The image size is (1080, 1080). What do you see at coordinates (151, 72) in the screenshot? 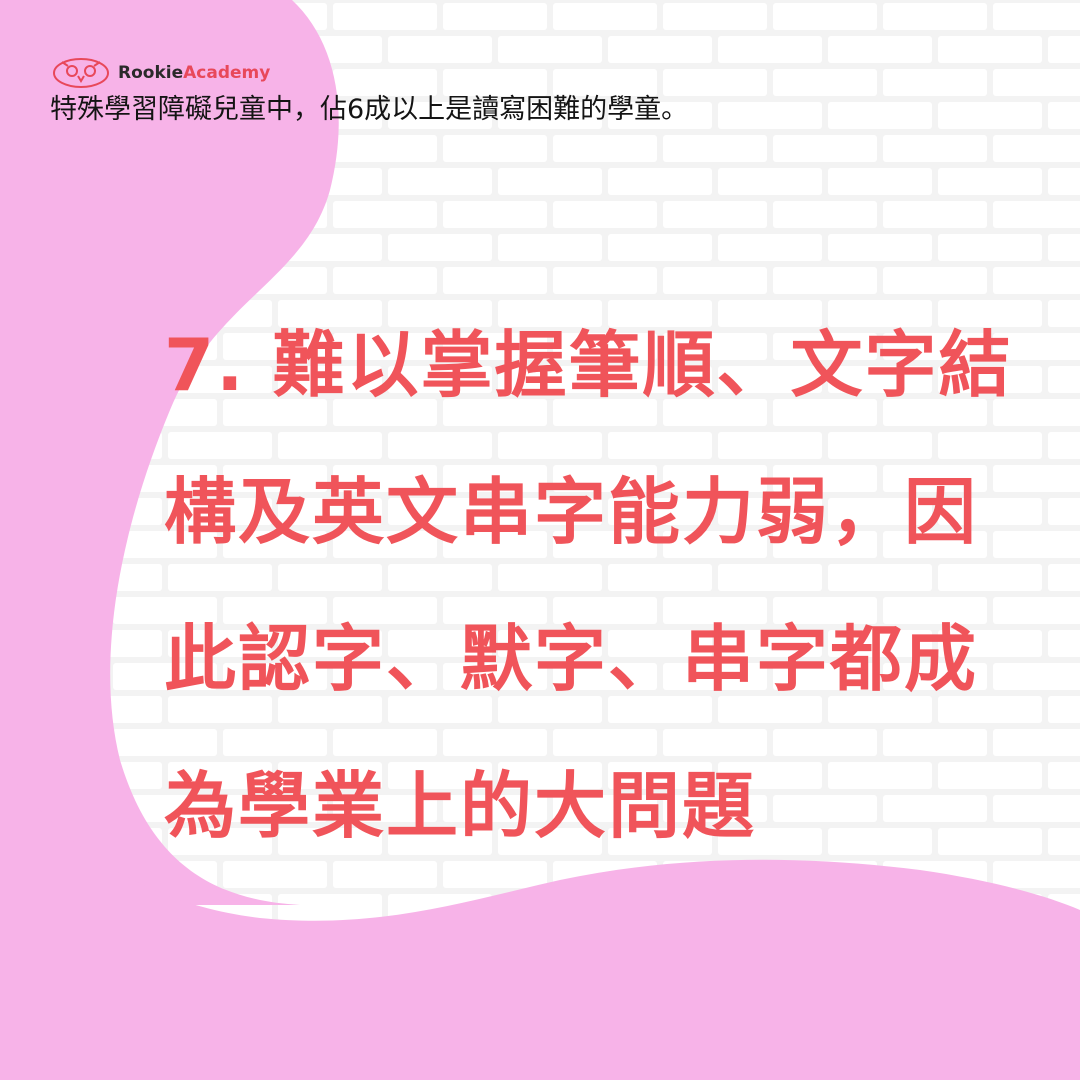
I see `brand-name-rookie: Rookie` at bounding box center [151, 72].